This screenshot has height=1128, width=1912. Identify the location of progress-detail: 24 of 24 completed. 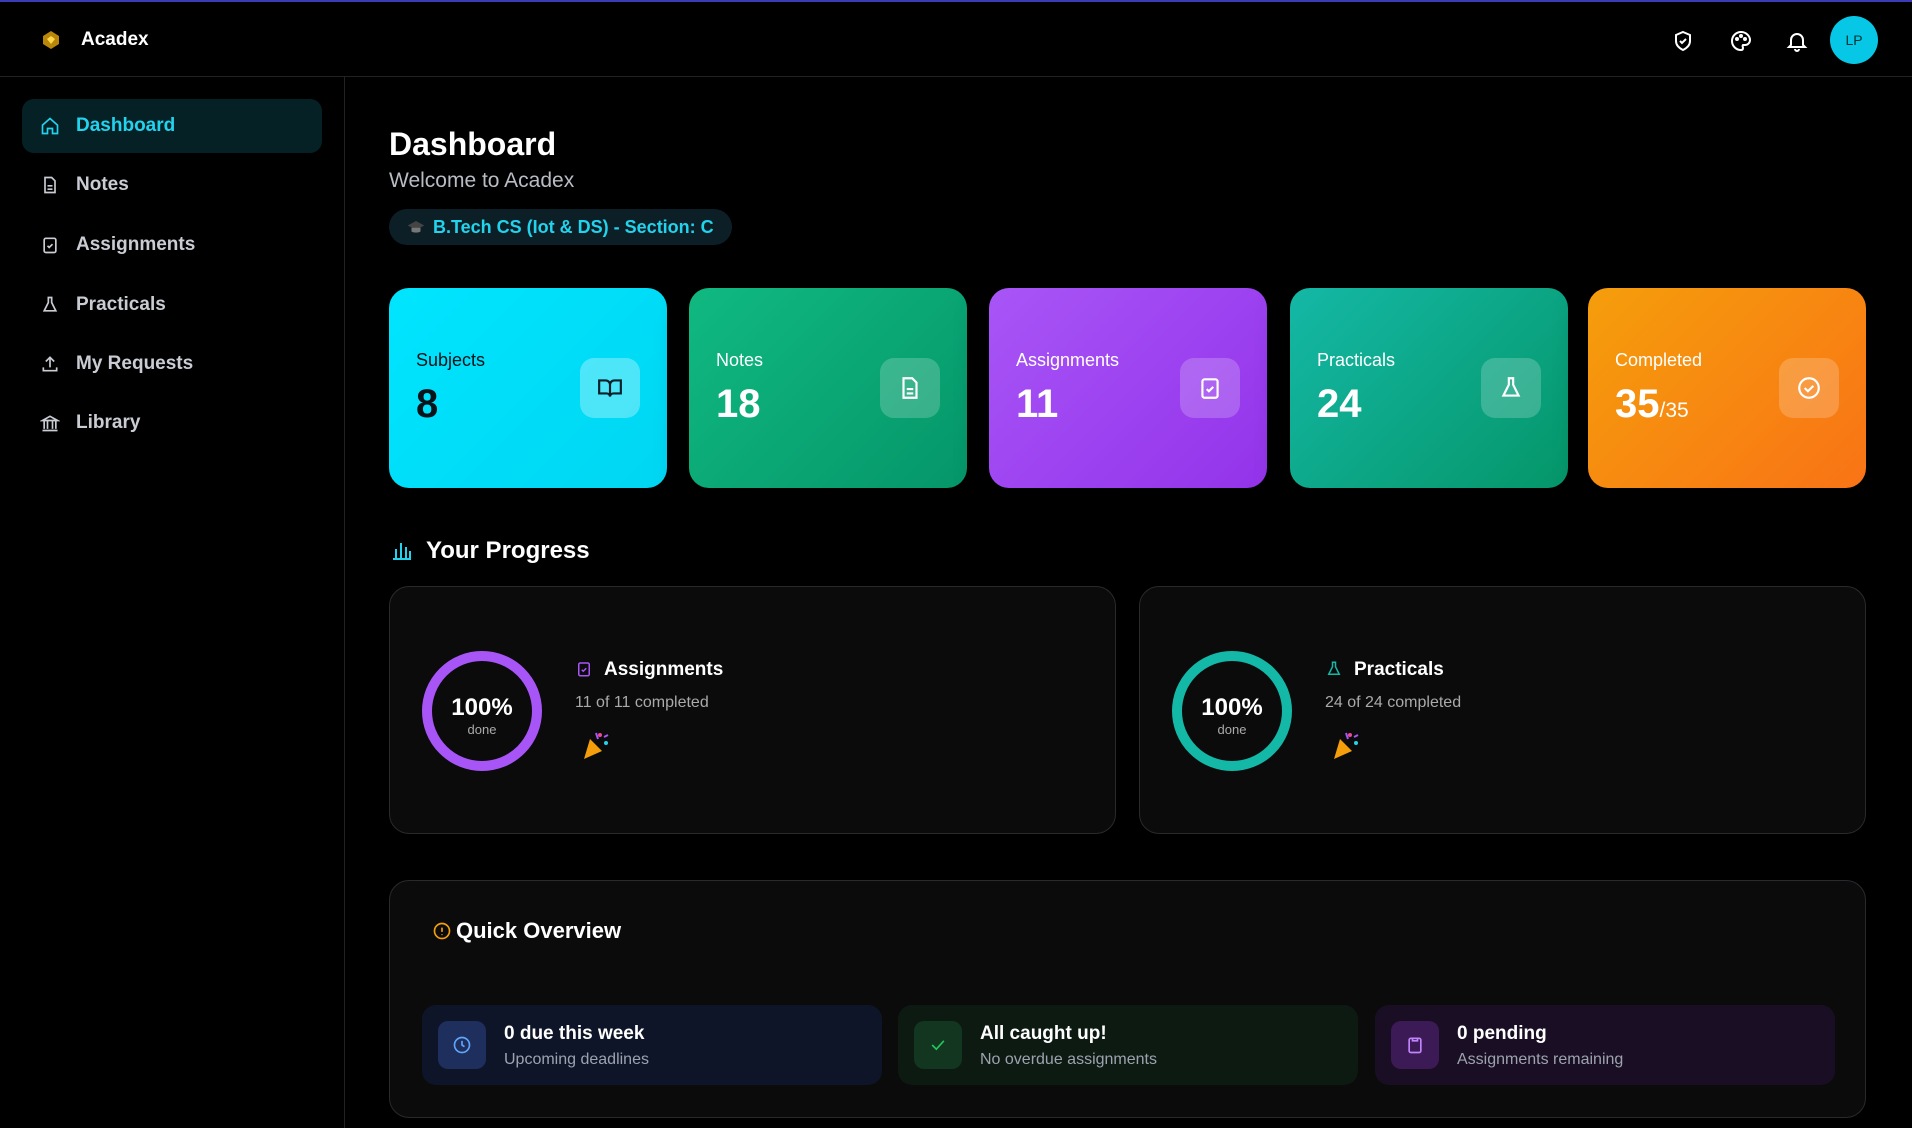
(1393, 702).